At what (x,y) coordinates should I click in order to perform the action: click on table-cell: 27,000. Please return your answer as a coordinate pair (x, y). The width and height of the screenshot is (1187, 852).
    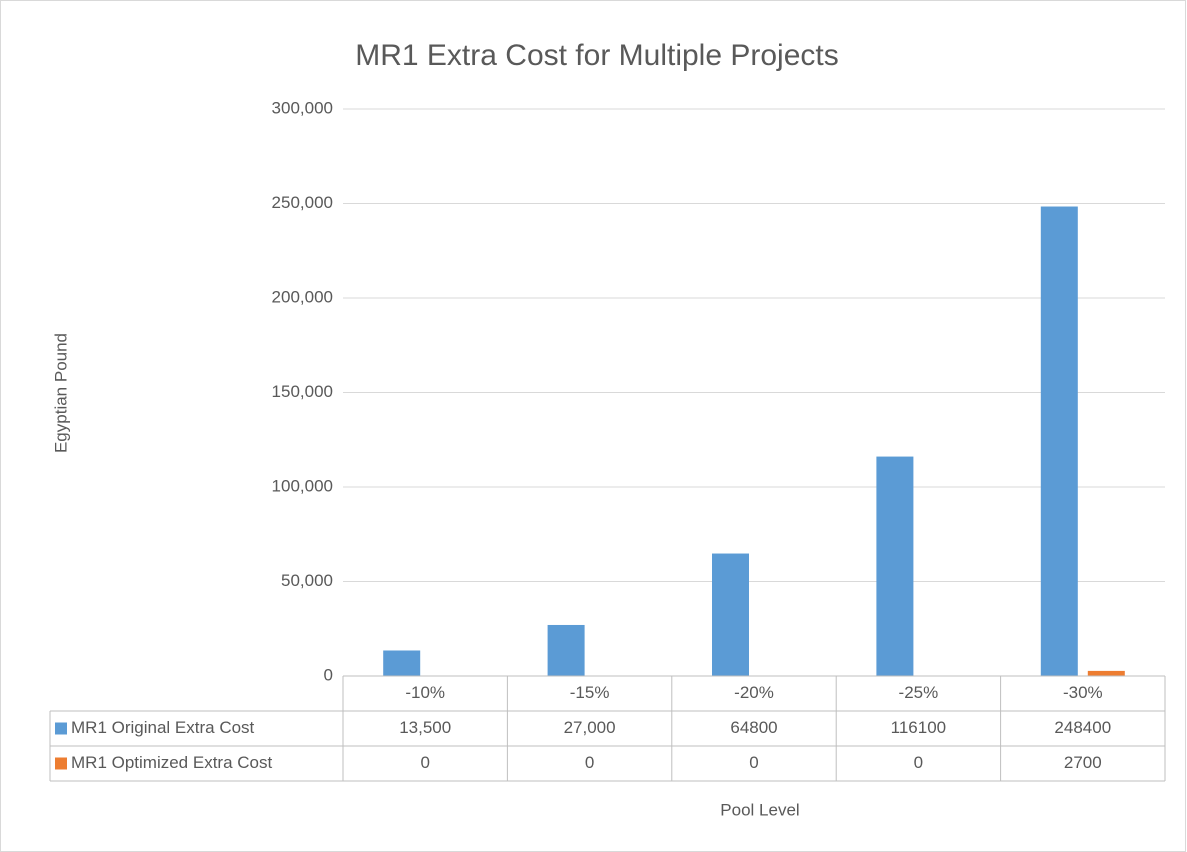
    Looking at the image, I should click on (590, 727).